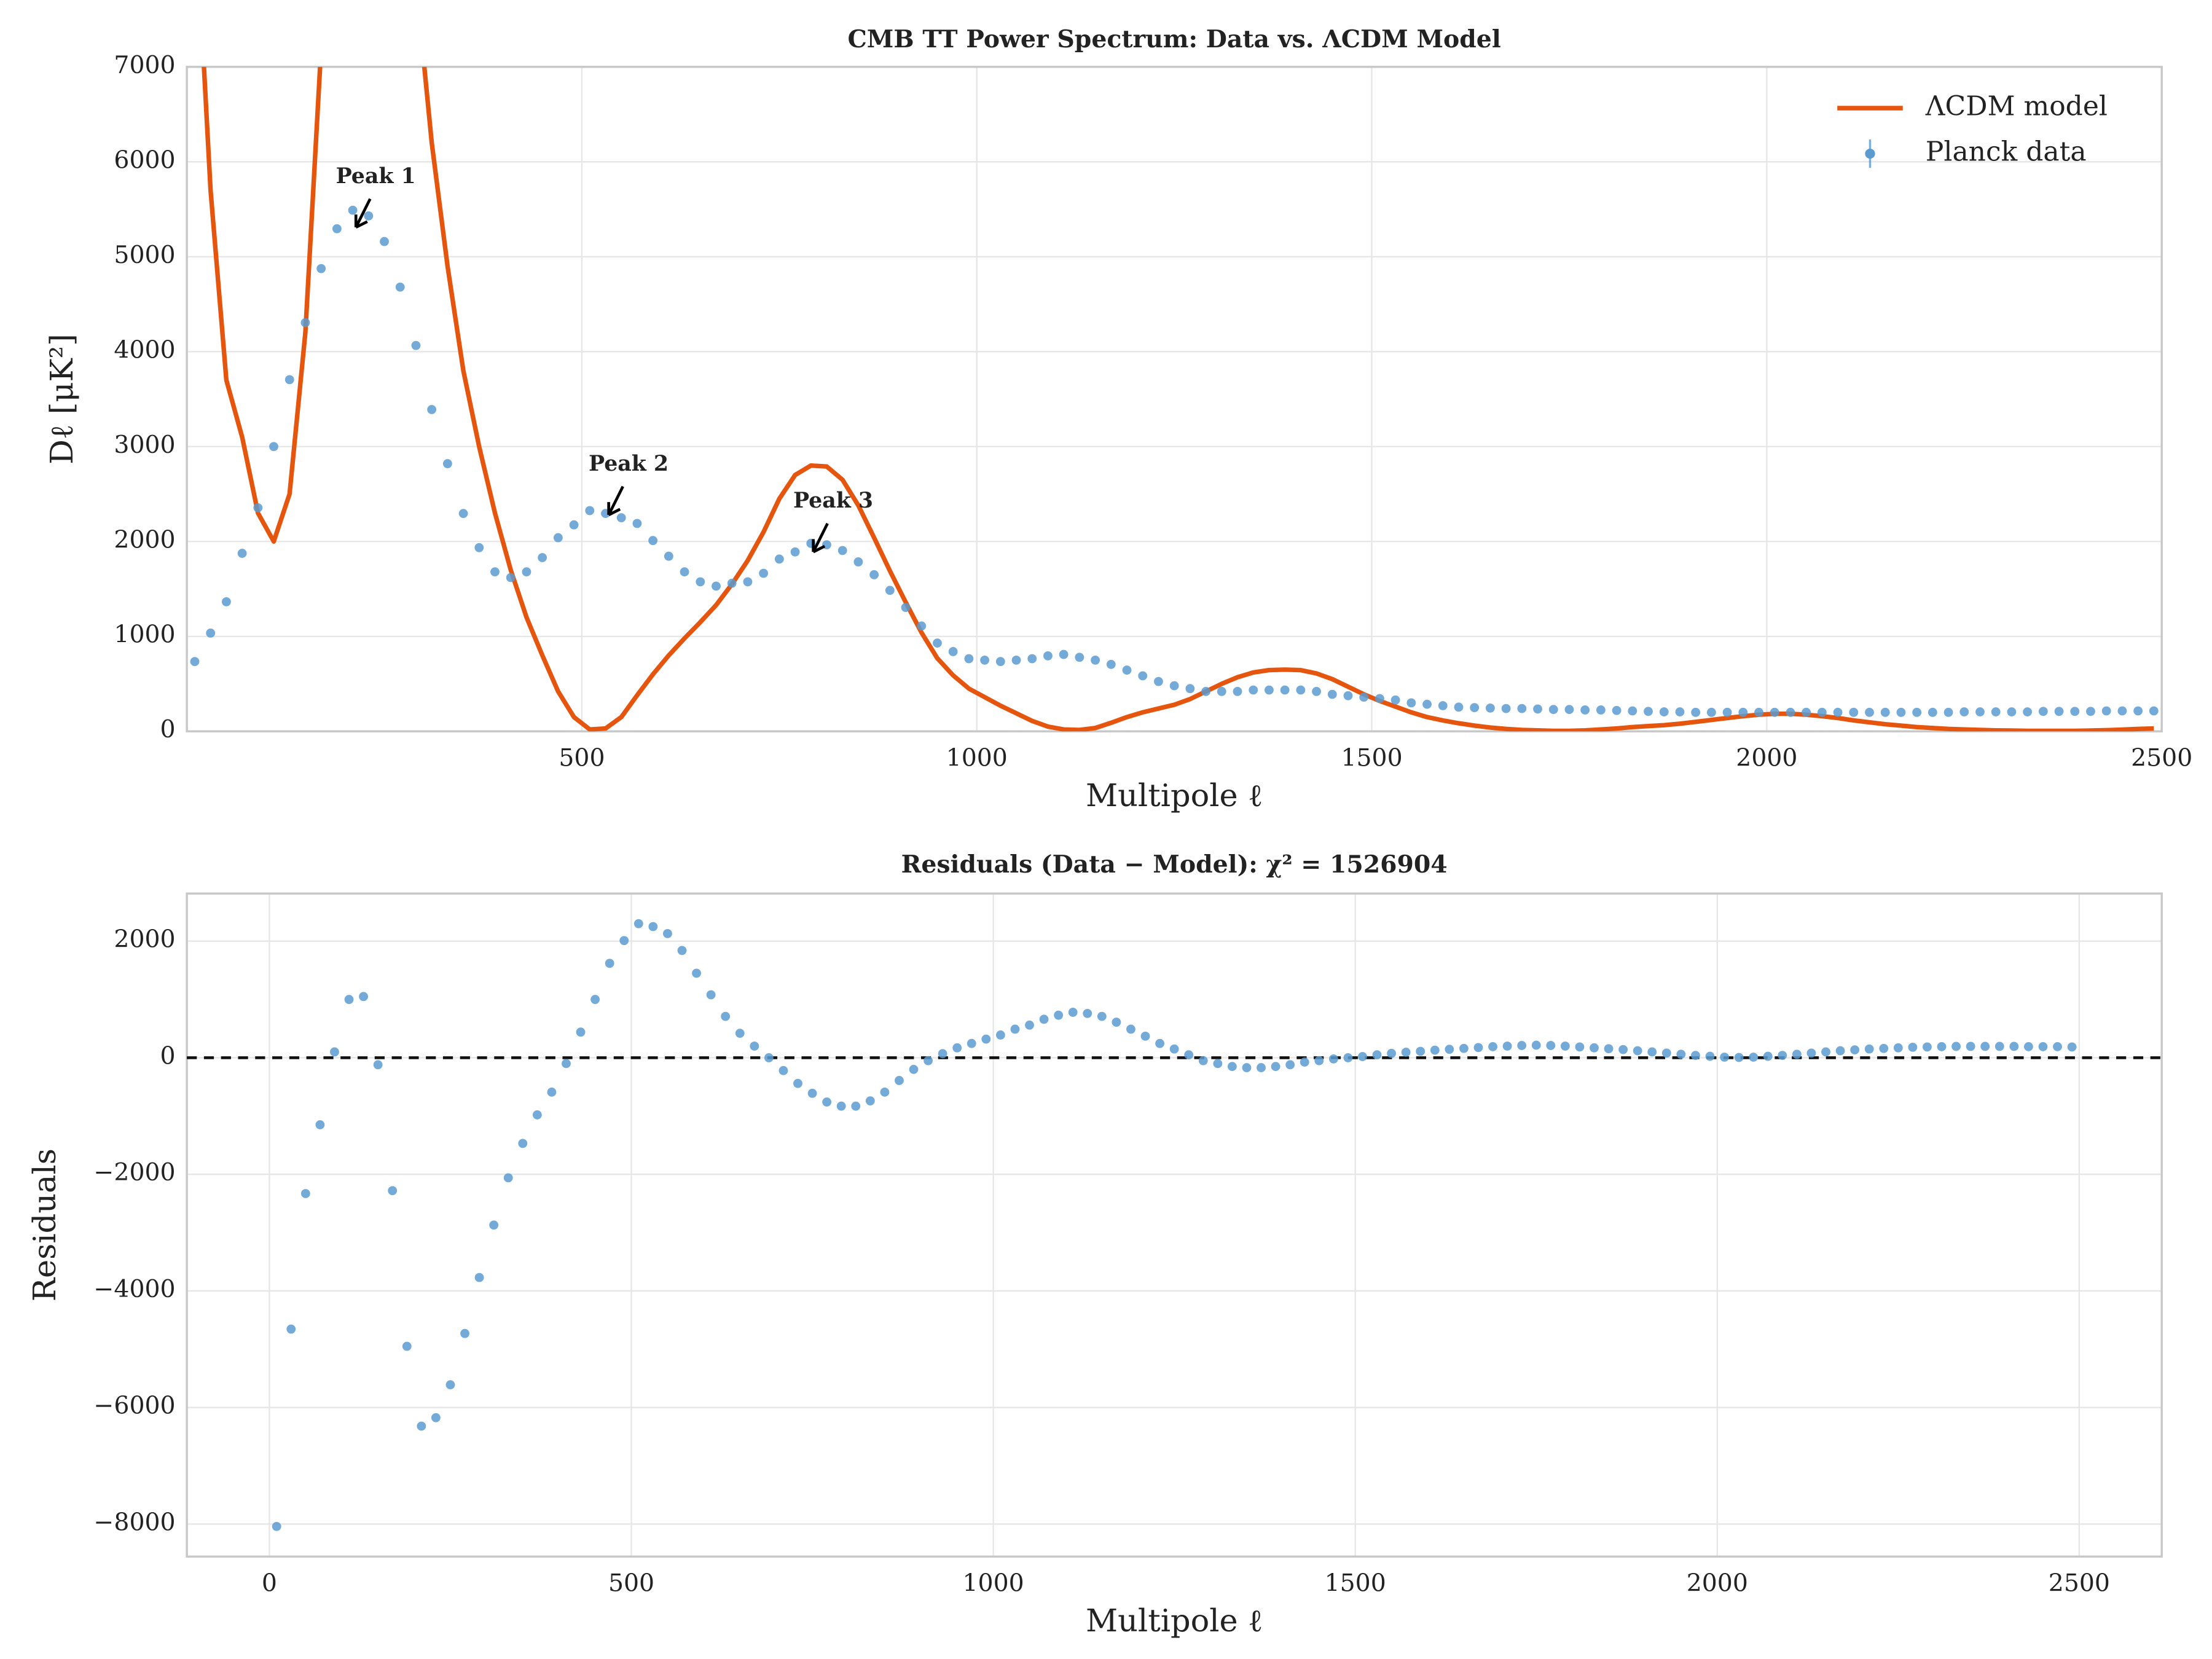  I want to click on x-tick-label: 2000, so click(1766, 758).